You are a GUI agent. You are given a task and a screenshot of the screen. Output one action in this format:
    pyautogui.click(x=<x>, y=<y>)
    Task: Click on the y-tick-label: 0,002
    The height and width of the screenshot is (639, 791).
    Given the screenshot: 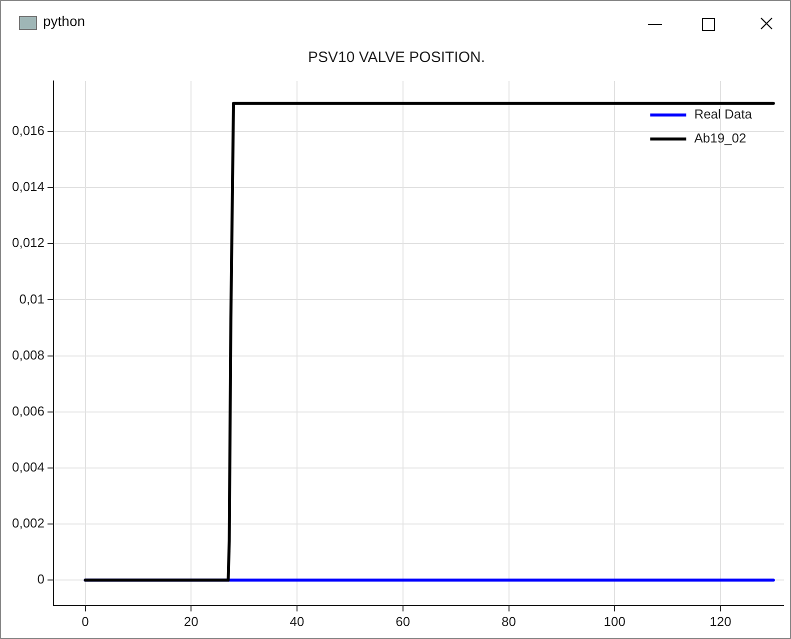 What is the action you would take?
    pyautogui.click(x=28, y=523)
    